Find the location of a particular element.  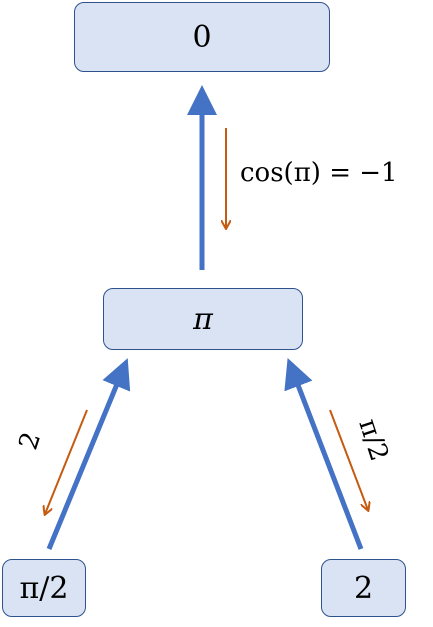

gradient-edge-right is located at coordinates (348, 459).